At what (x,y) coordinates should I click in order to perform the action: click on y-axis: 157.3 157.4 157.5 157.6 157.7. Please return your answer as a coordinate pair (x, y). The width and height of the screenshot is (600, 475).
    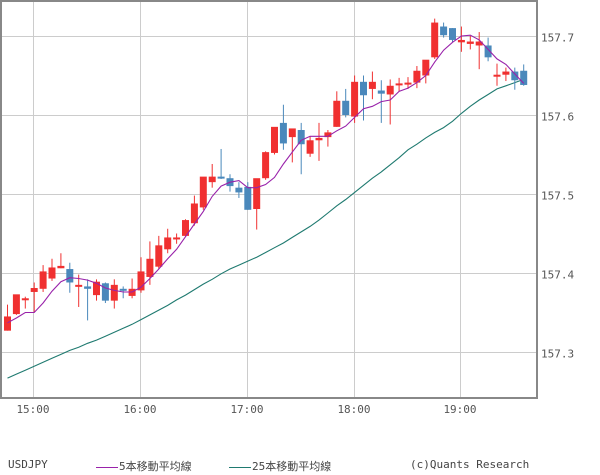
    Looking at the image, I should click on (557, 196).